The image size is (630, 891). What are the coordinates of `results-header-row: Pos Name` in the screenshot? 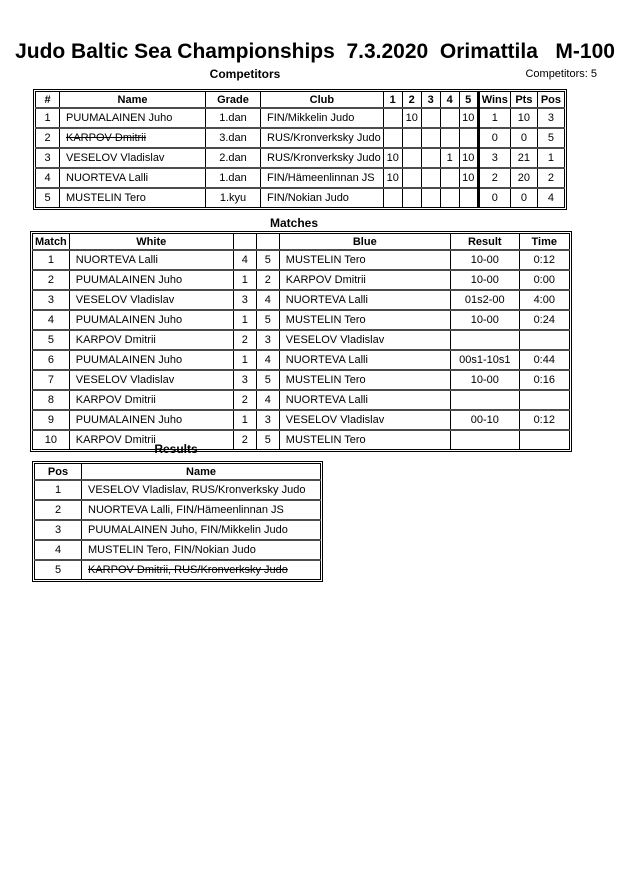 It's located at (177, 472).